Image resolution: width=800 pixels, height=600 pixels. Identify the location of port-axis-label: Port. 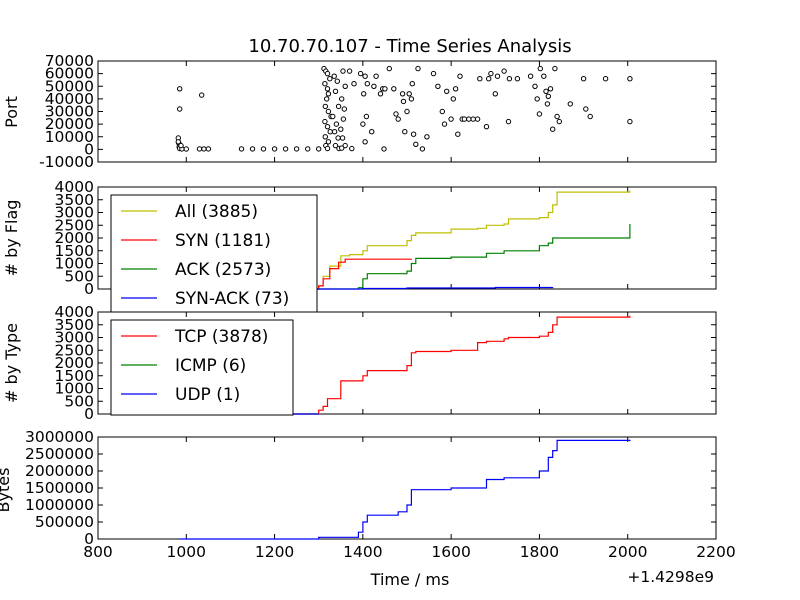
(11, 112).